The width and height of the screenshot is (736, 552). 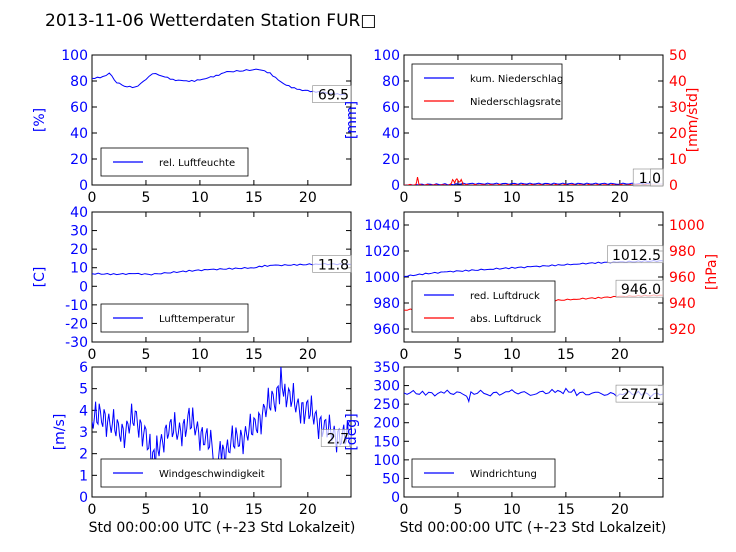 I want to click on y-tick-label: 50, so click(x=391, y=479).